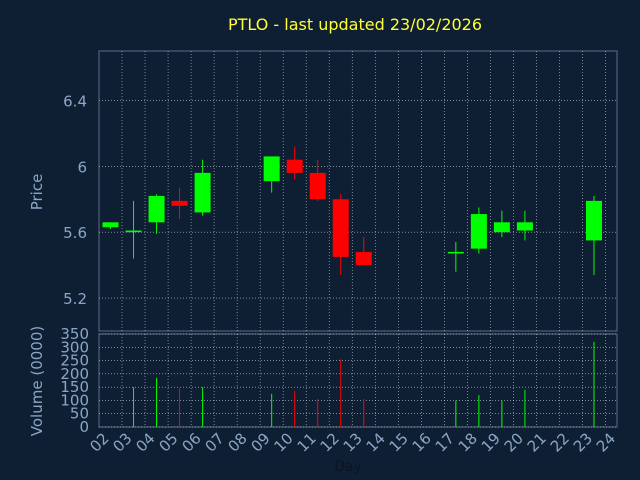  What do you see at coordinates (74, 361) in the screenshot?
I see `volume-y-tick-label: 250` at bounding box center [74, 361].